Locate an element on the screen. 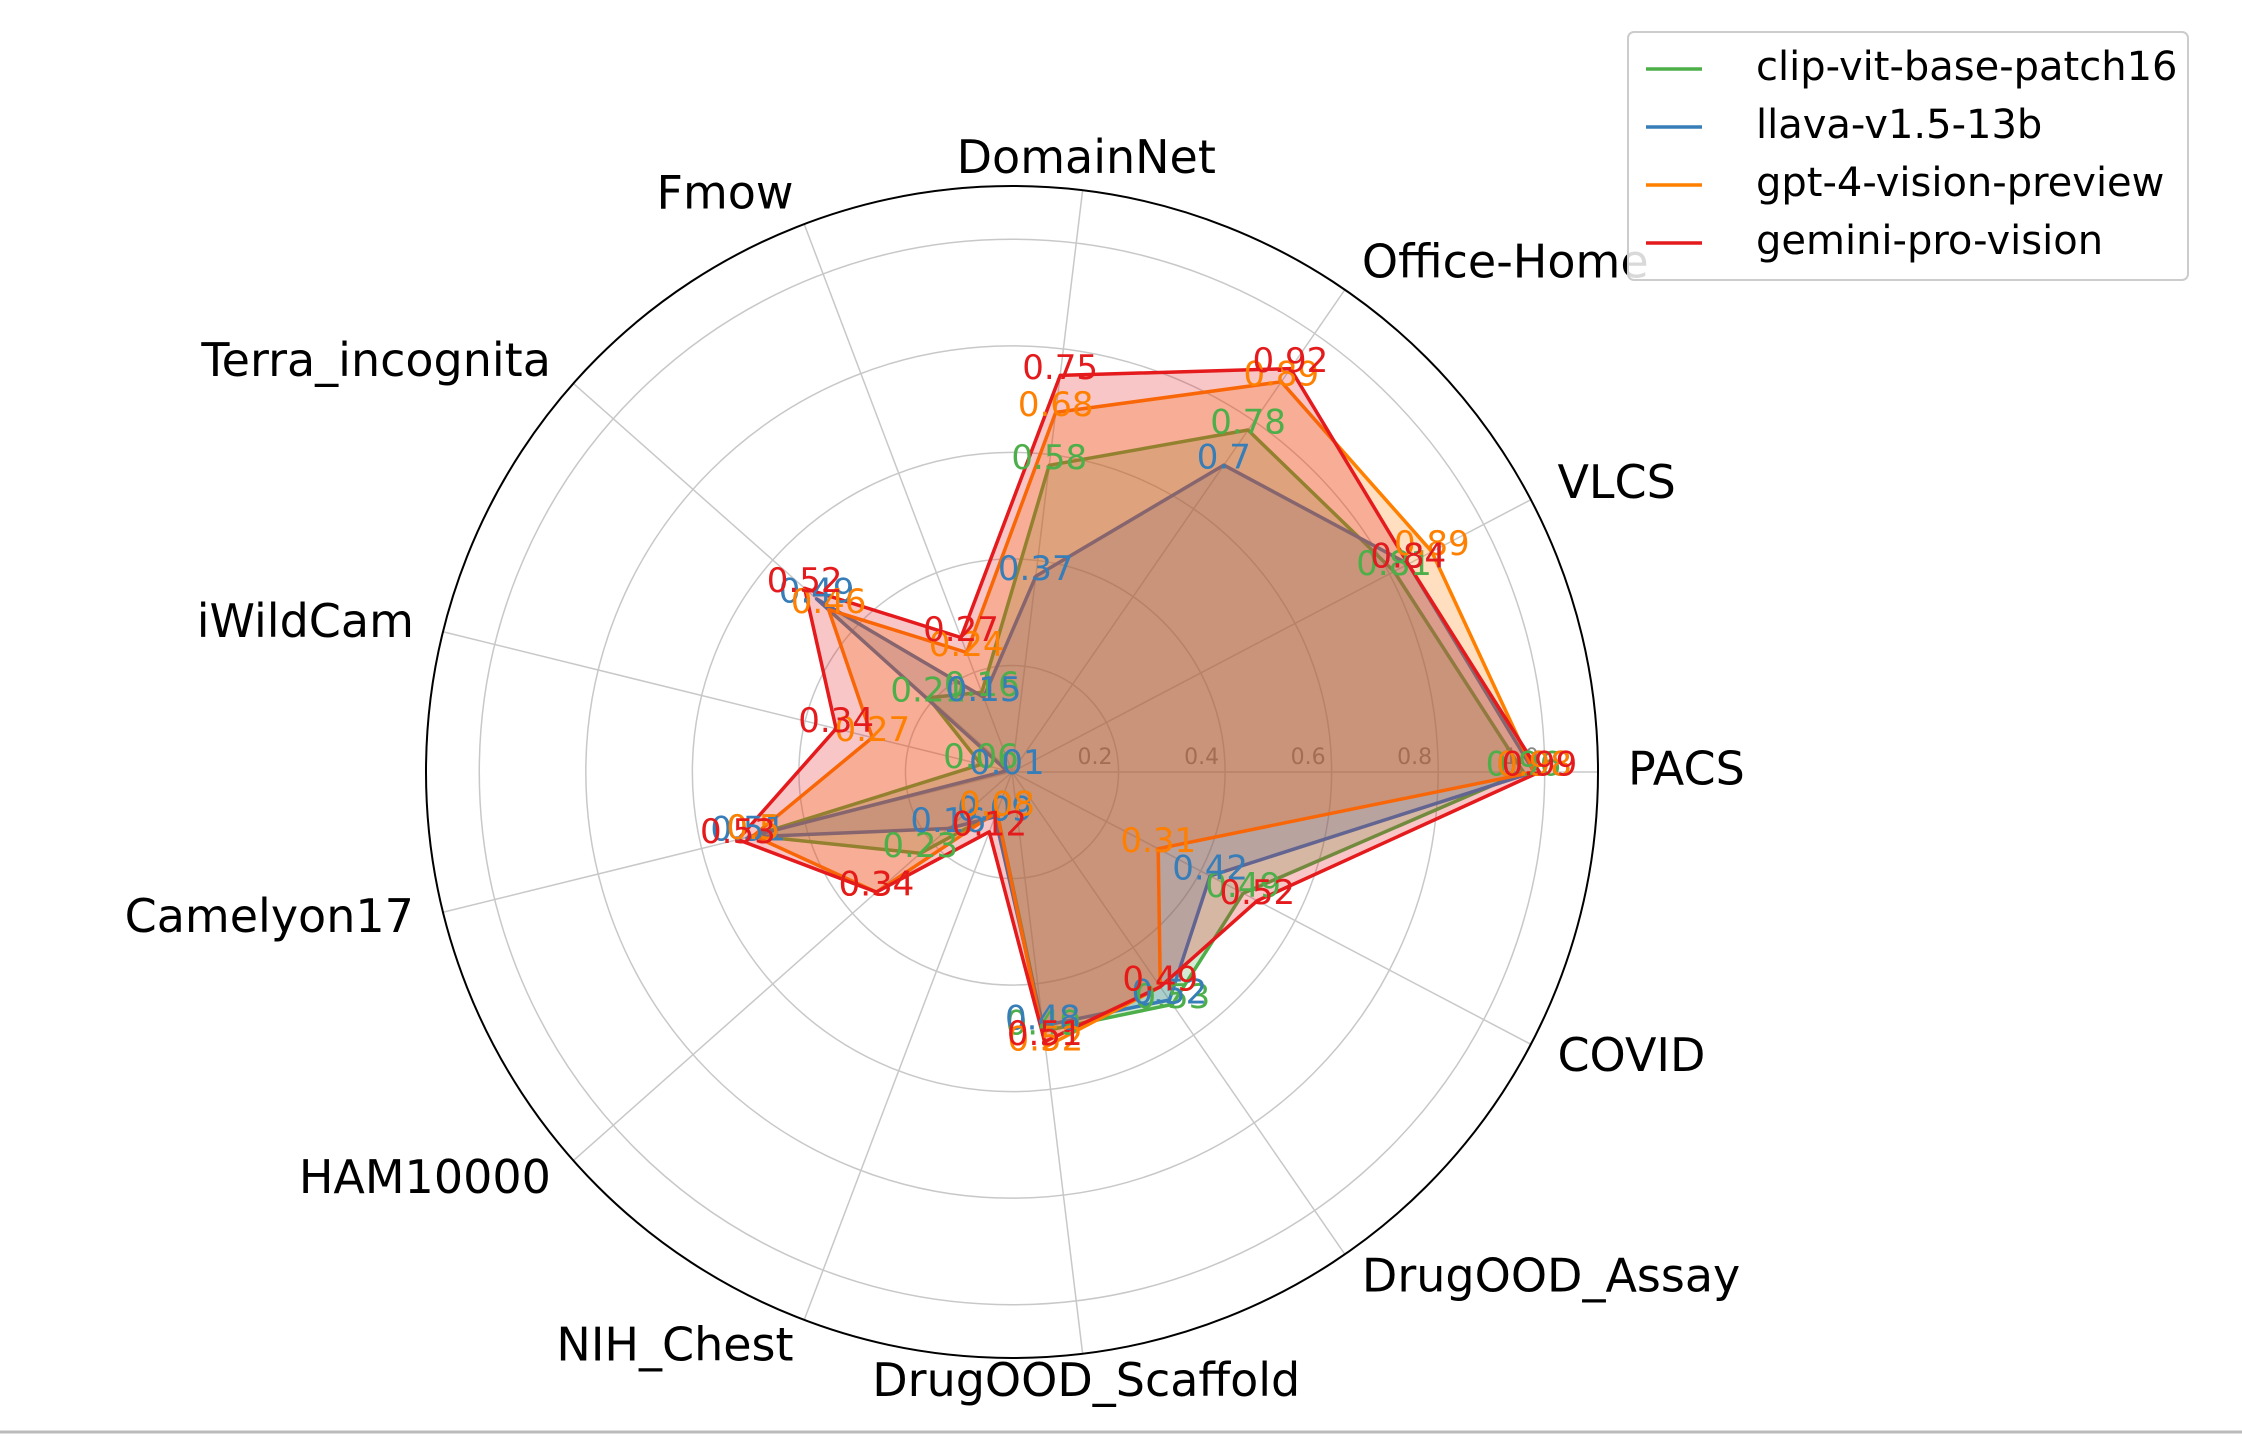 This screenshot has width=2242, height=1436. value-label: 0.99 is located at coordinates (1540, 765).